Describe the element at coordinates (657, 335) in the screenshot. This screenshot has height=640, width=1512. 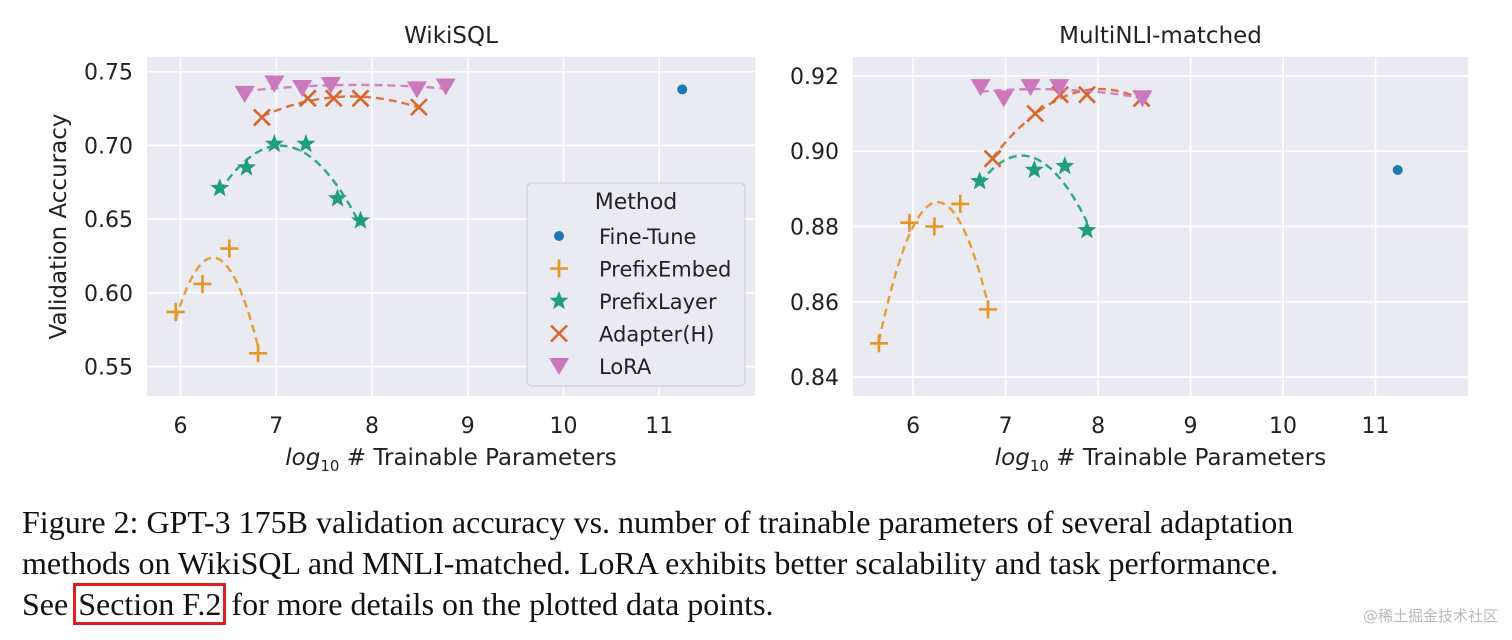
I see `legend-label-adapter-h: Adapter(H)` at that location.